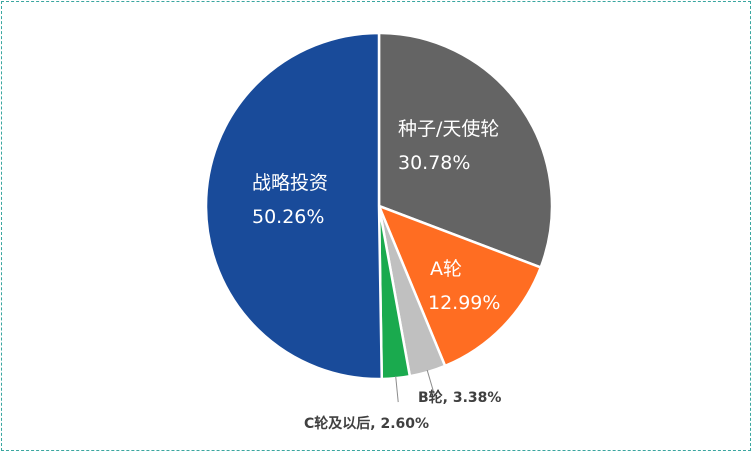 The image size is (754, 454). I want to click on slice-label-value-a-round: 12.99%, so click(464, 303).